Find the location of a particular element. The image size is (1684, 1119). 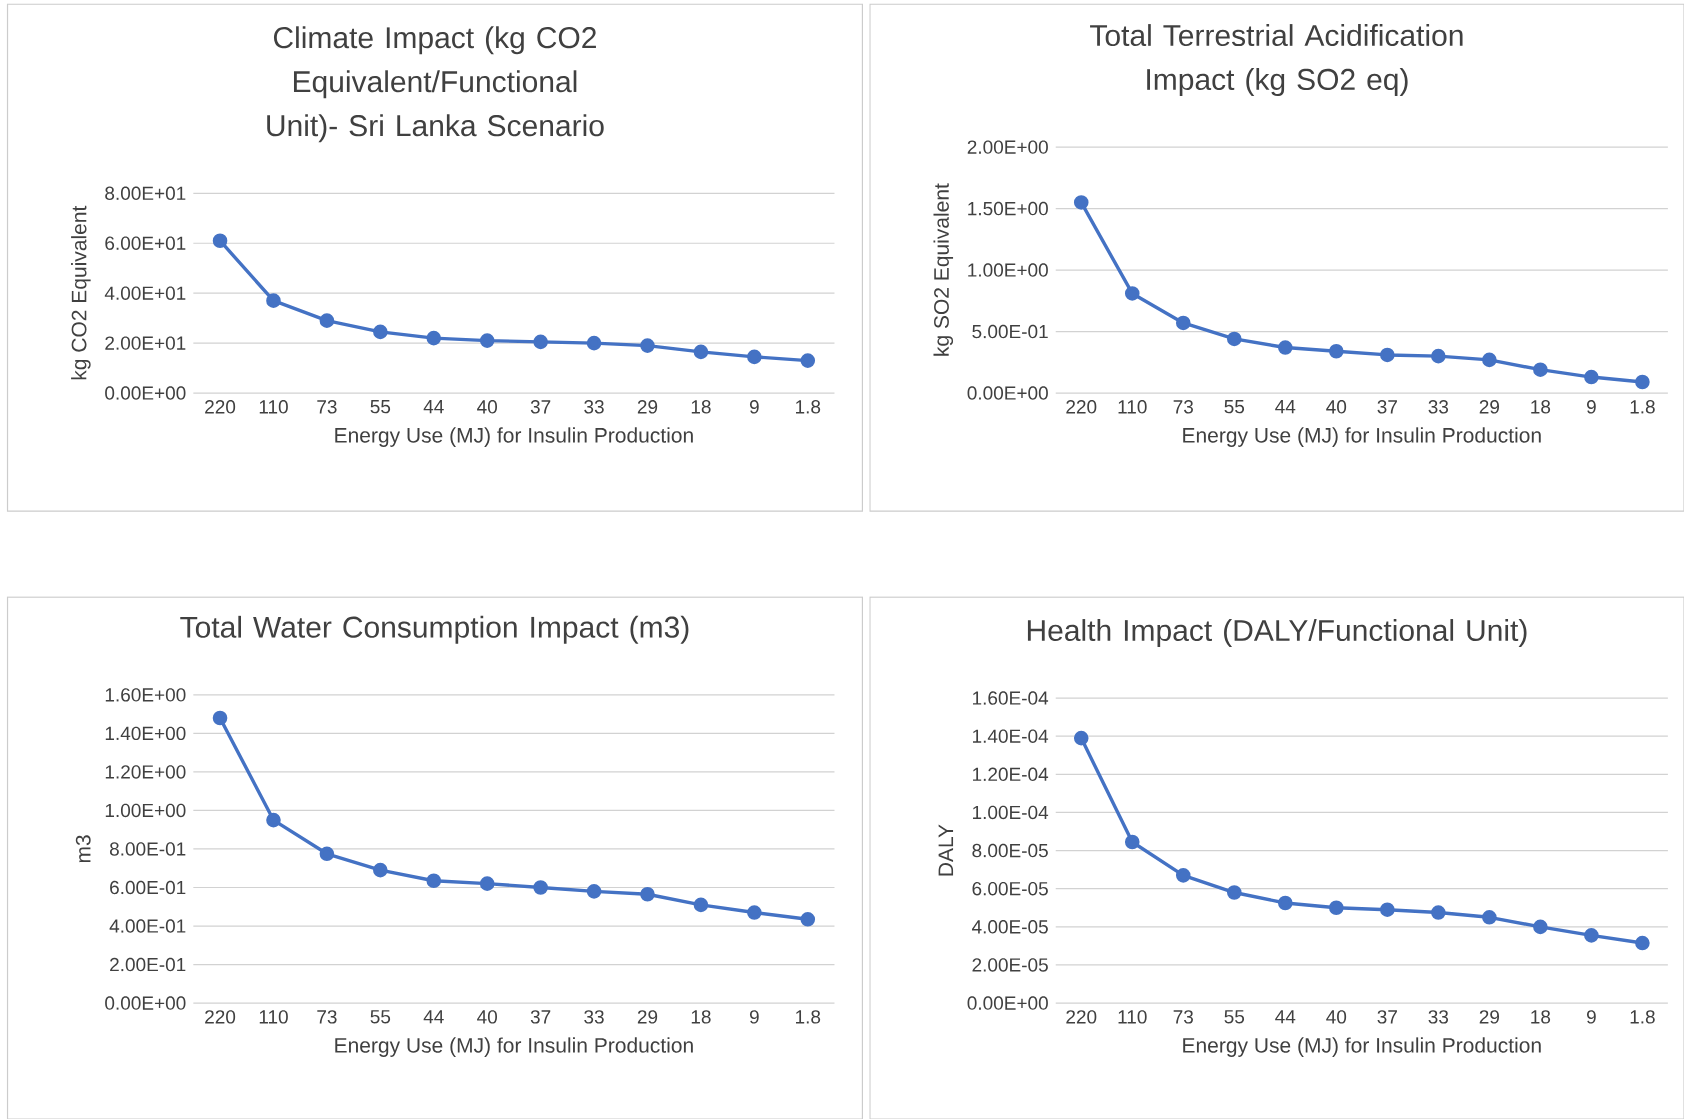

y-tick-label: 1.60E+00 is located at coordinates (145, 695).